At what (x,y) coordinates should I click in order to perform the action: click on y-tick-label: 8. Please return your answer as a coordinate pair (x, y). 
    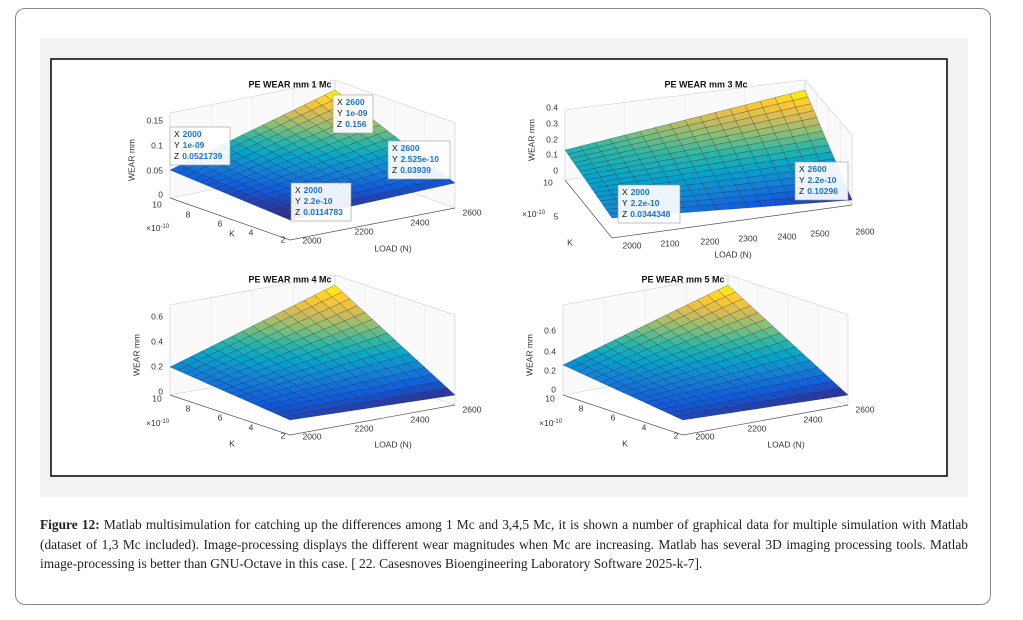
    Looking at the image, I should click on (581, 408).